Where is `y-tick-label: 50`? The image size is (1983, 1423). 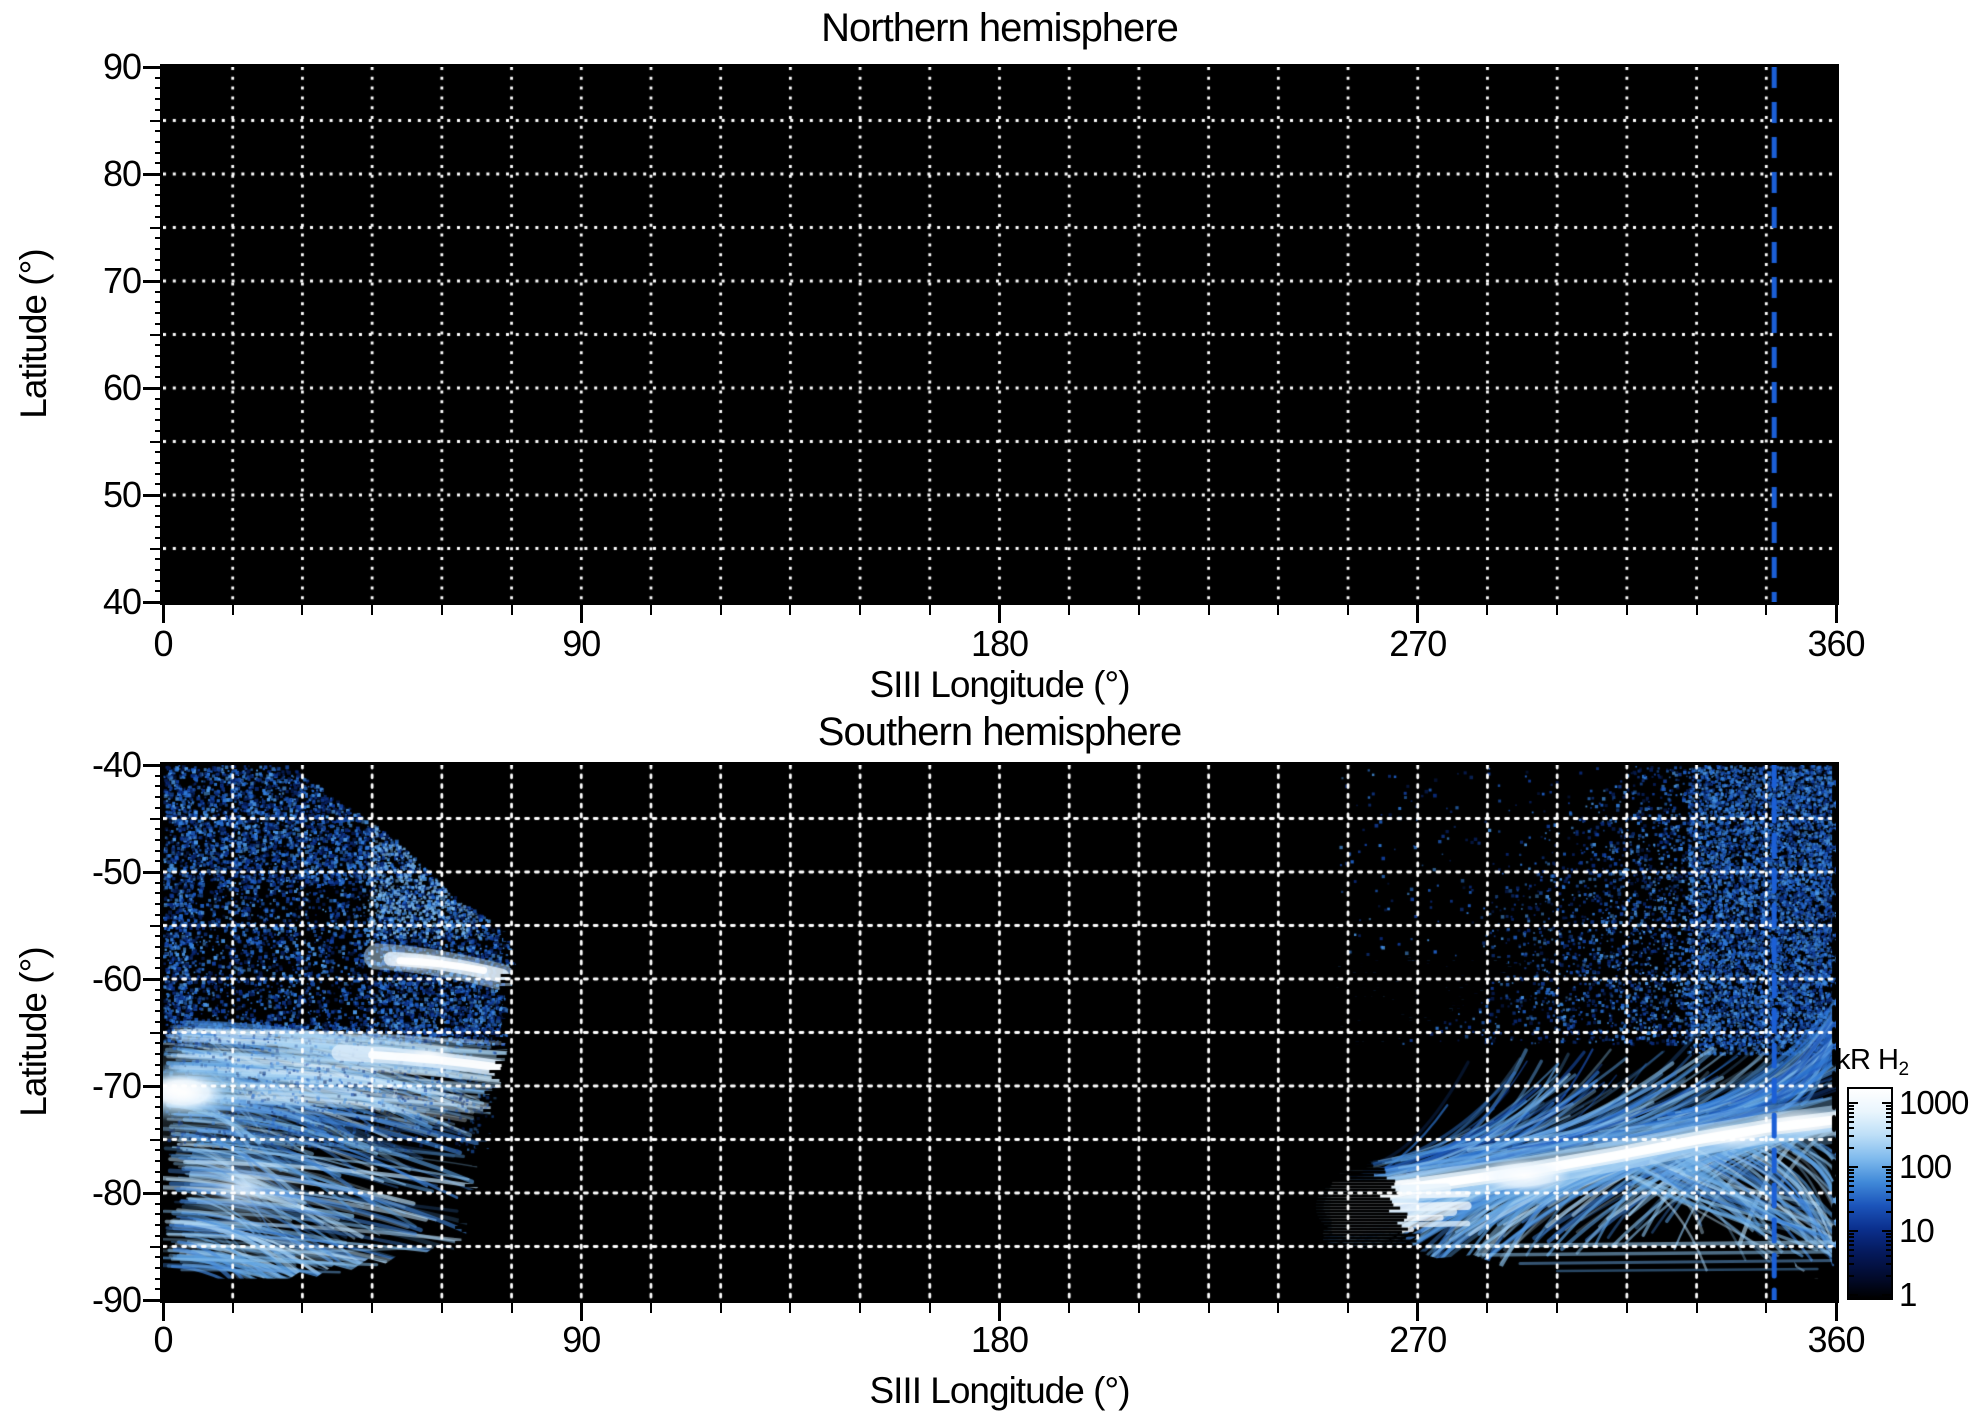 y-tick-label: 50 is located at coordinates (122, 494).